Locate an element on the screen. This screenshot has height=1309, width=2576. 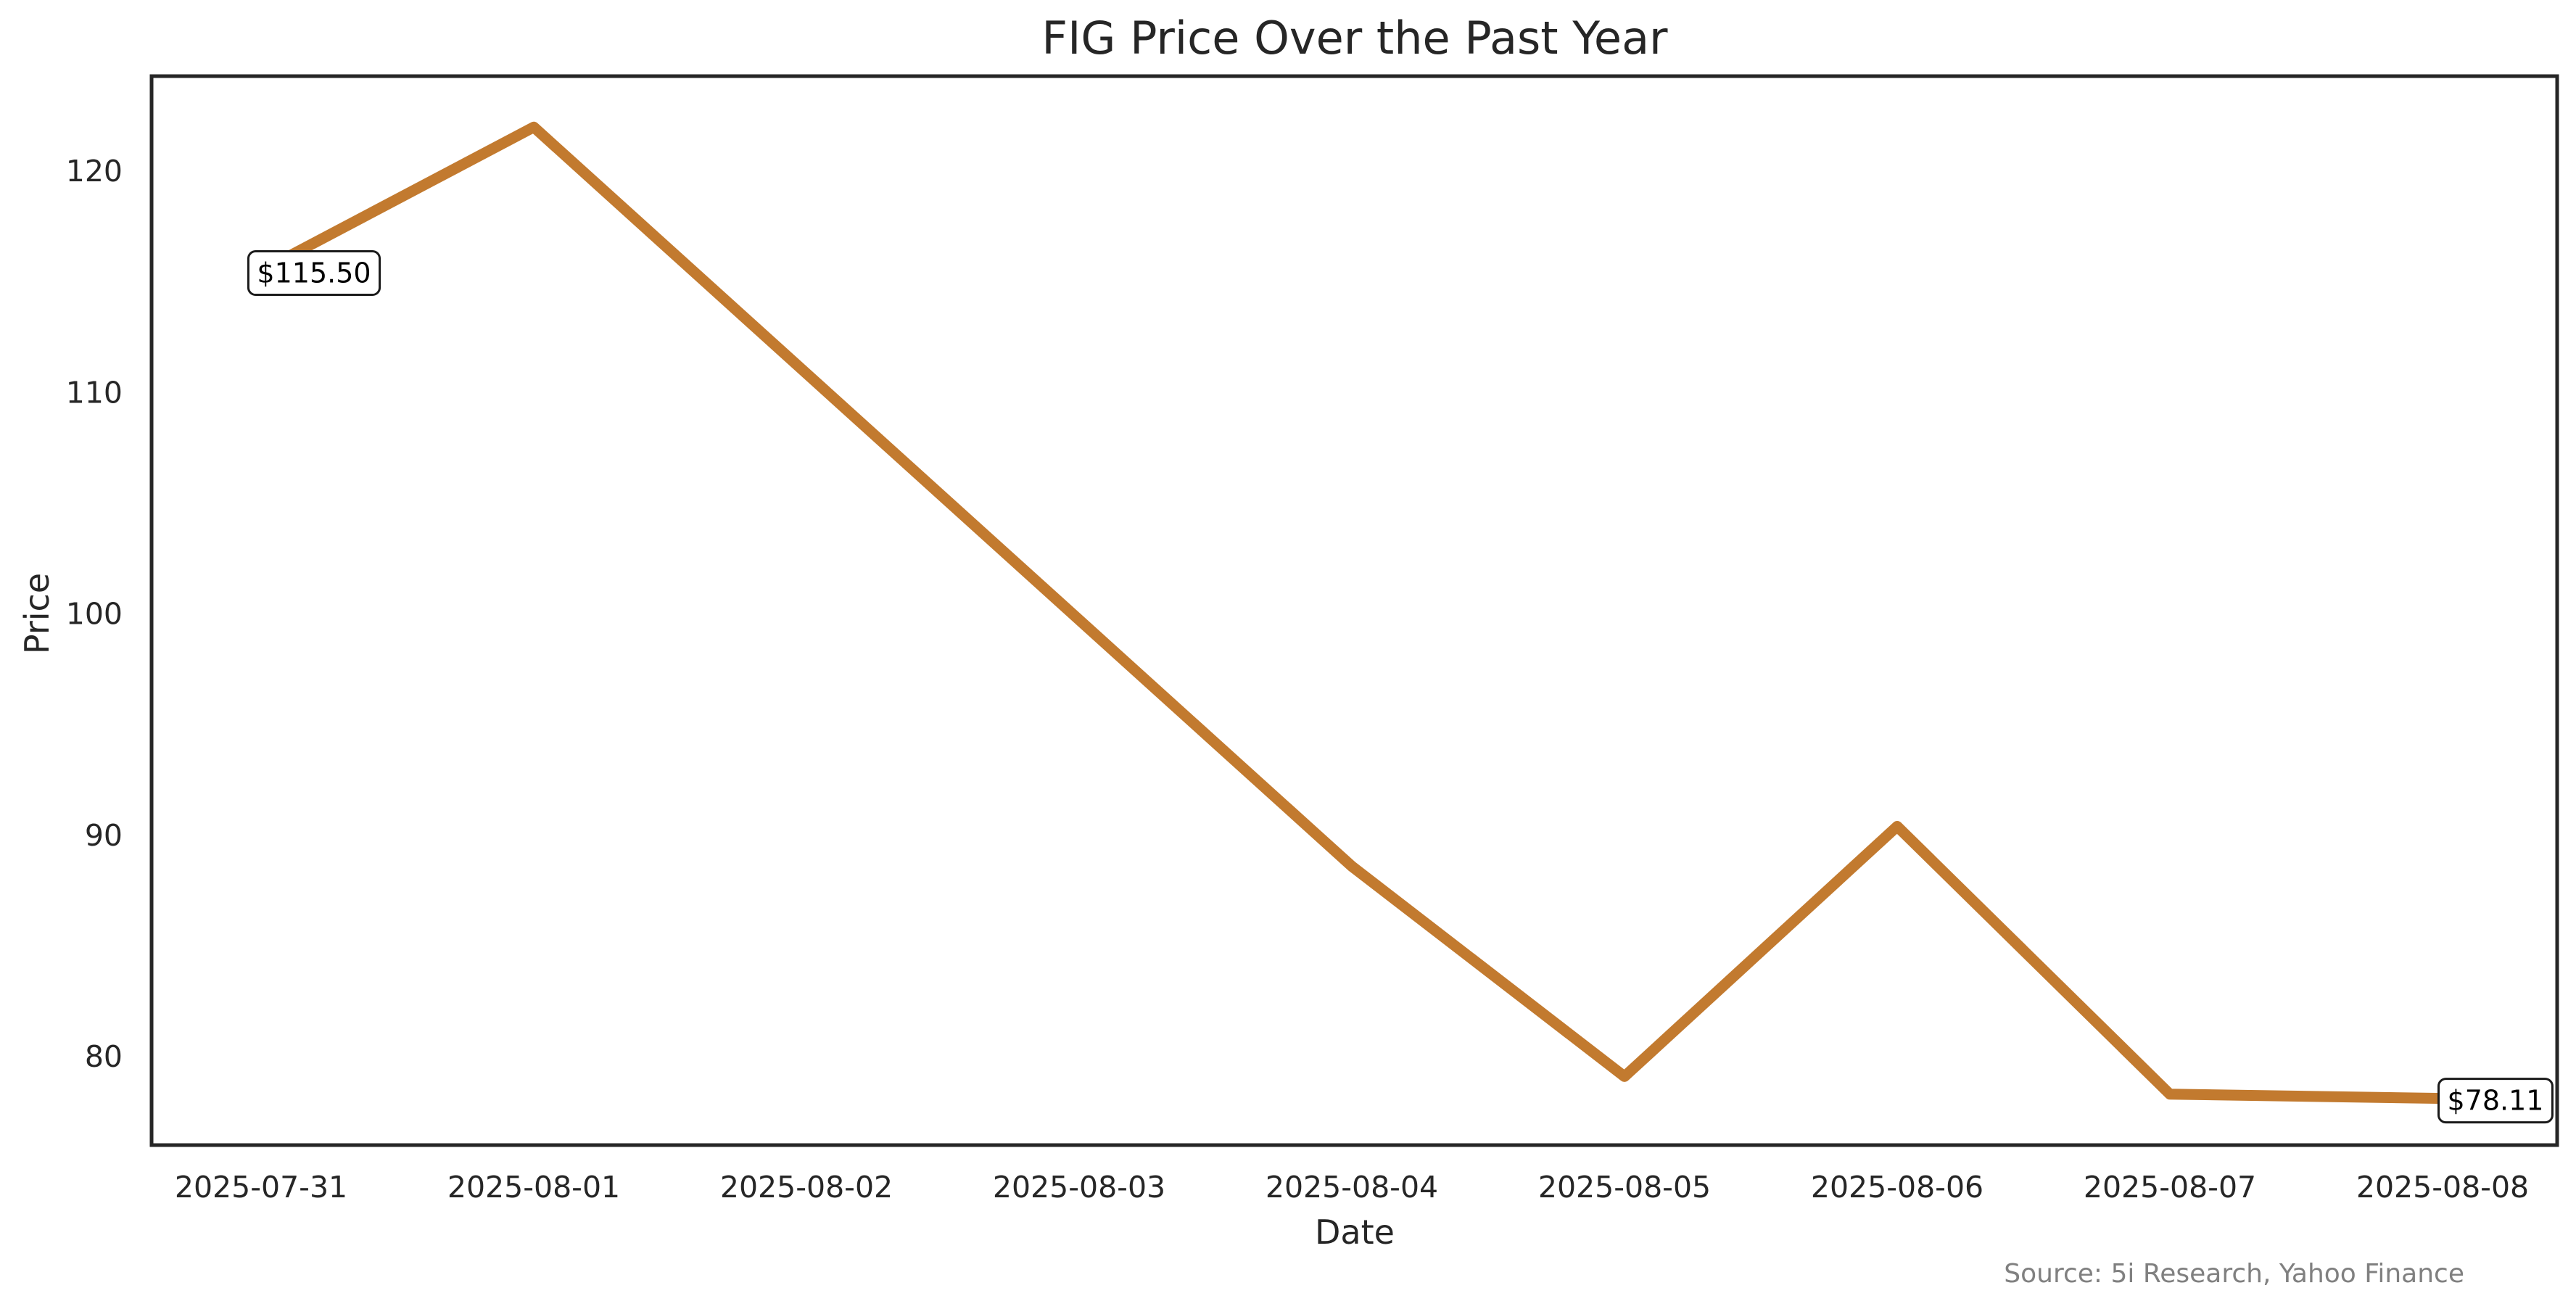
y-axis-label: Price is located at coordinates (37, 613).